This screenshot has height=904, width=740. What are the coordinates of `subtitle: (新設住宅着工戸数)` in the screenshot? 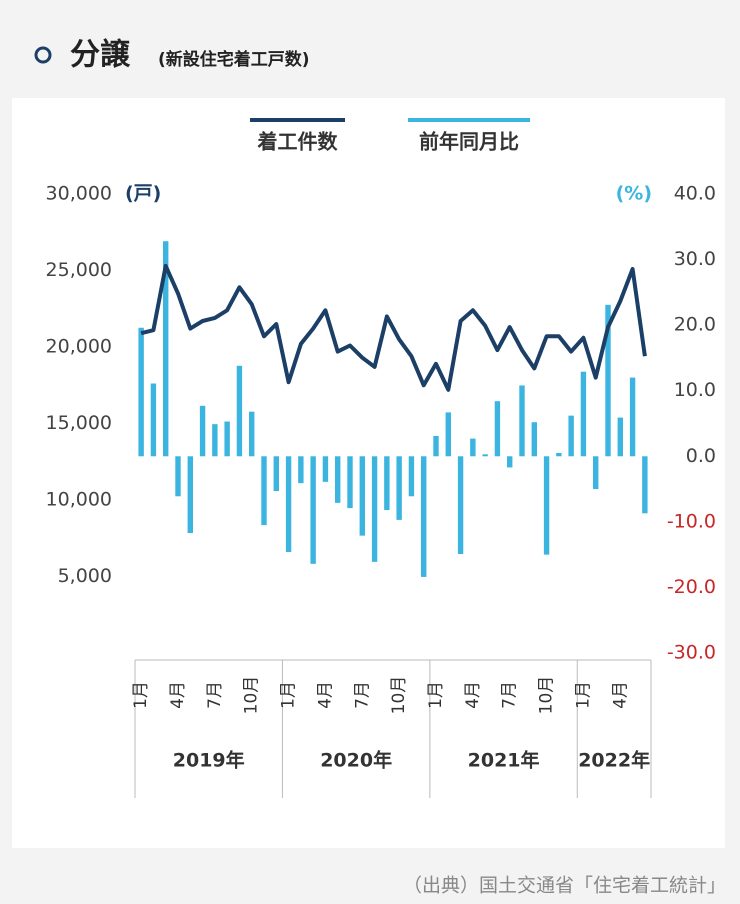 It's located at (234, 59).